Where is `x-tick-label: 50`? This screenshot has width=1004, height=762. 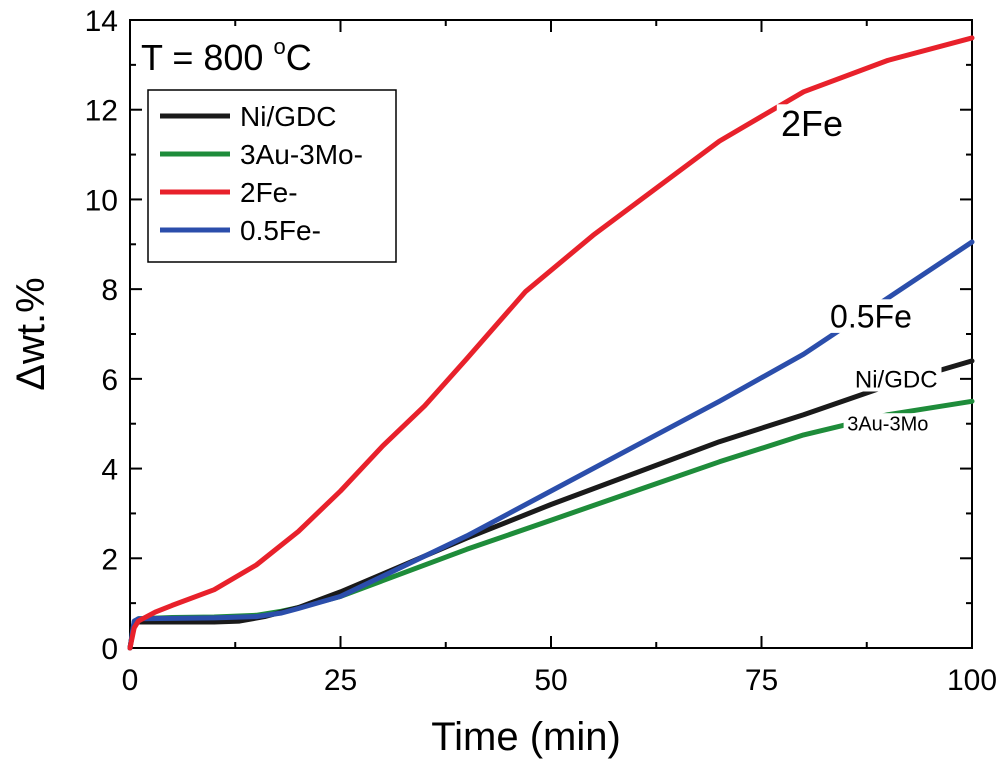
x-tick-label: 50 is located at coordinates (550, 680).